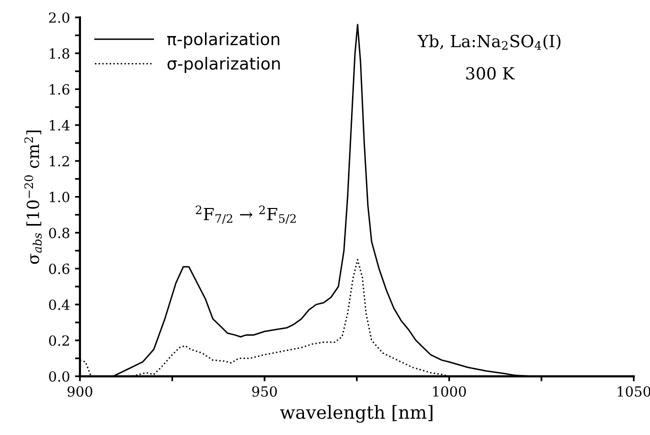 This screenshot has height=435, width=650. Describe the element at coordinates (59, 269) in the screenshot. I see `y-tick-label: 0.6` at that location.